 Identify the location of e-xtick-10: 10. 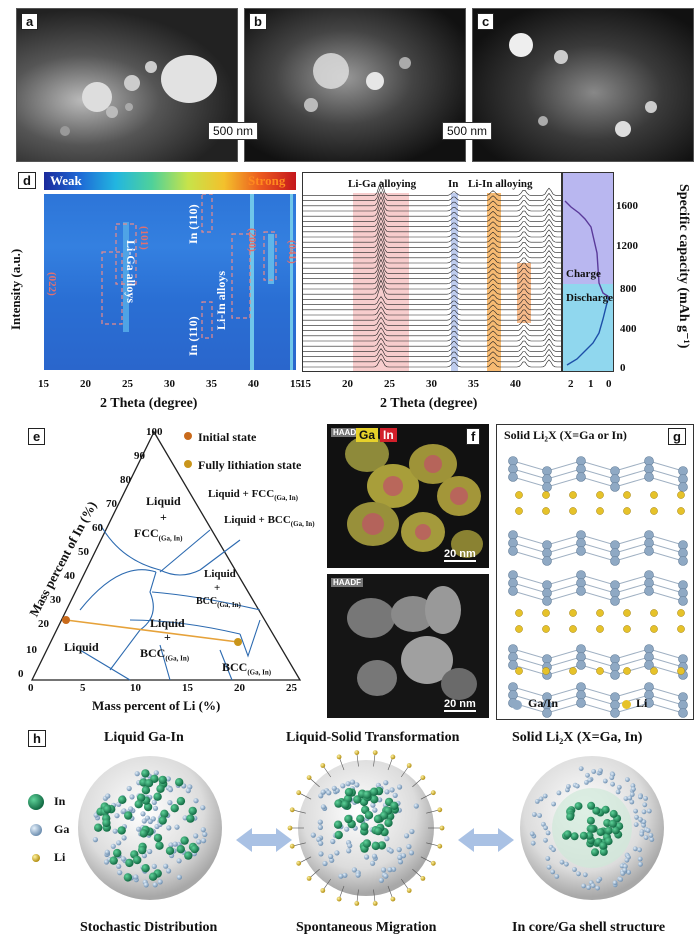
(135, 688).